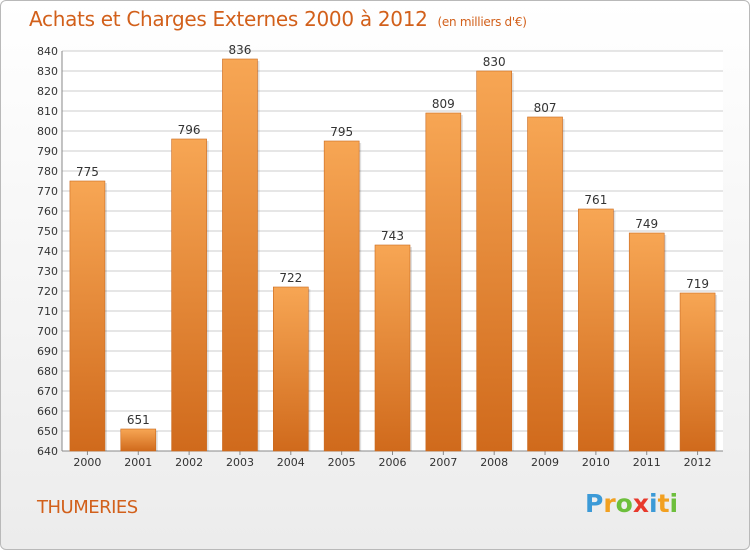 The height and width of the screenshot is (550, 750). What do you see at coordinates (609, 503) in the screenshot?
I see `logo-letter: r` at bounding box center [609, 503].